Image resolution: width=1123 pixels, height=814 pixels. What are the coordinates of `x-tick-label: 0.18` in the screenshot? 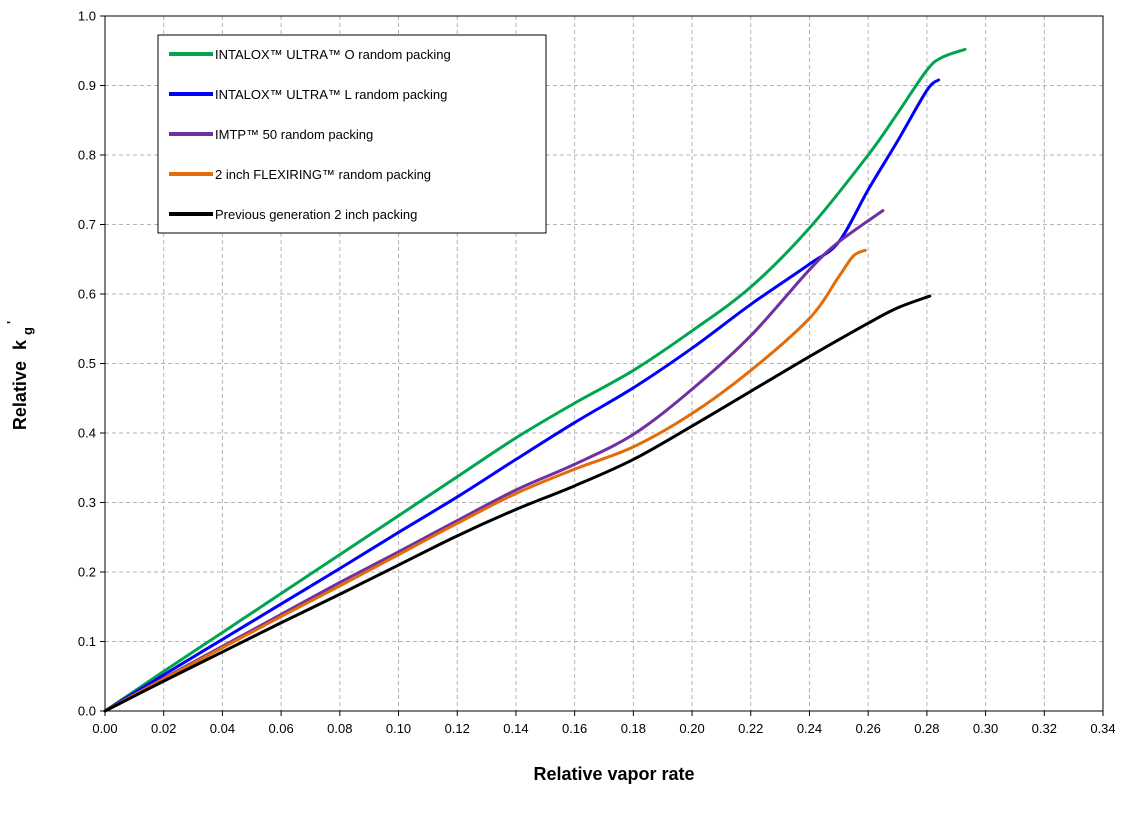 It's located at (633, 728).